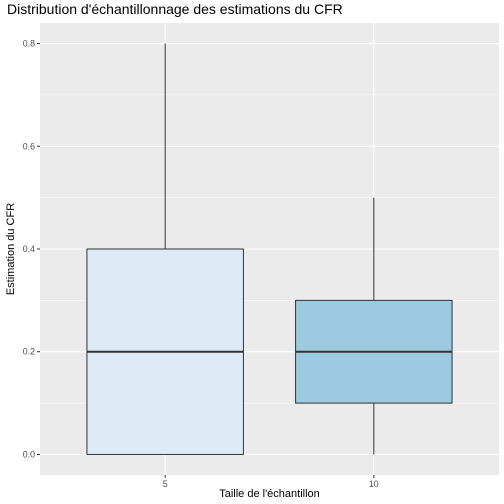 The width and height of the screenshot is (504, 504). I want to click on x-tick-label: 5, so click(165, 484).